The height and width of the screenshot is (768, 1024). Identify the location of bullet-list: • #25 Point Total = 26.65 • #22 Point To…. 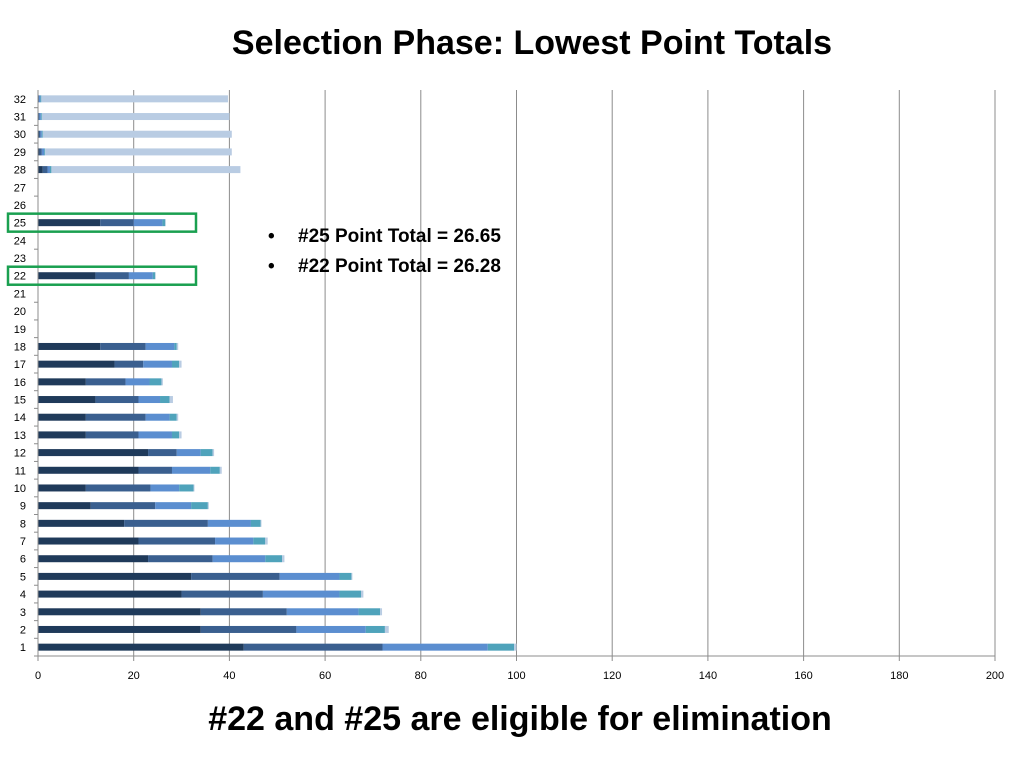
(384, 252).